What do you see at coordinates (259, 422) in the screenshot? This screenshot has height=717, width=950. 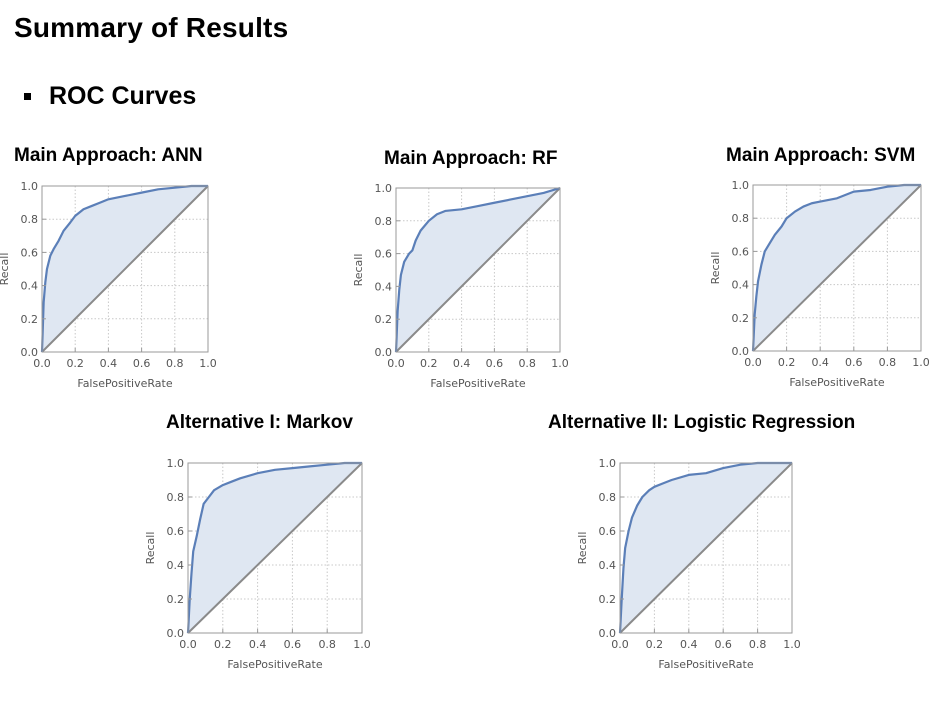 I see `chart-title: Alternative I: Markov` at bounding box center [259, 422].